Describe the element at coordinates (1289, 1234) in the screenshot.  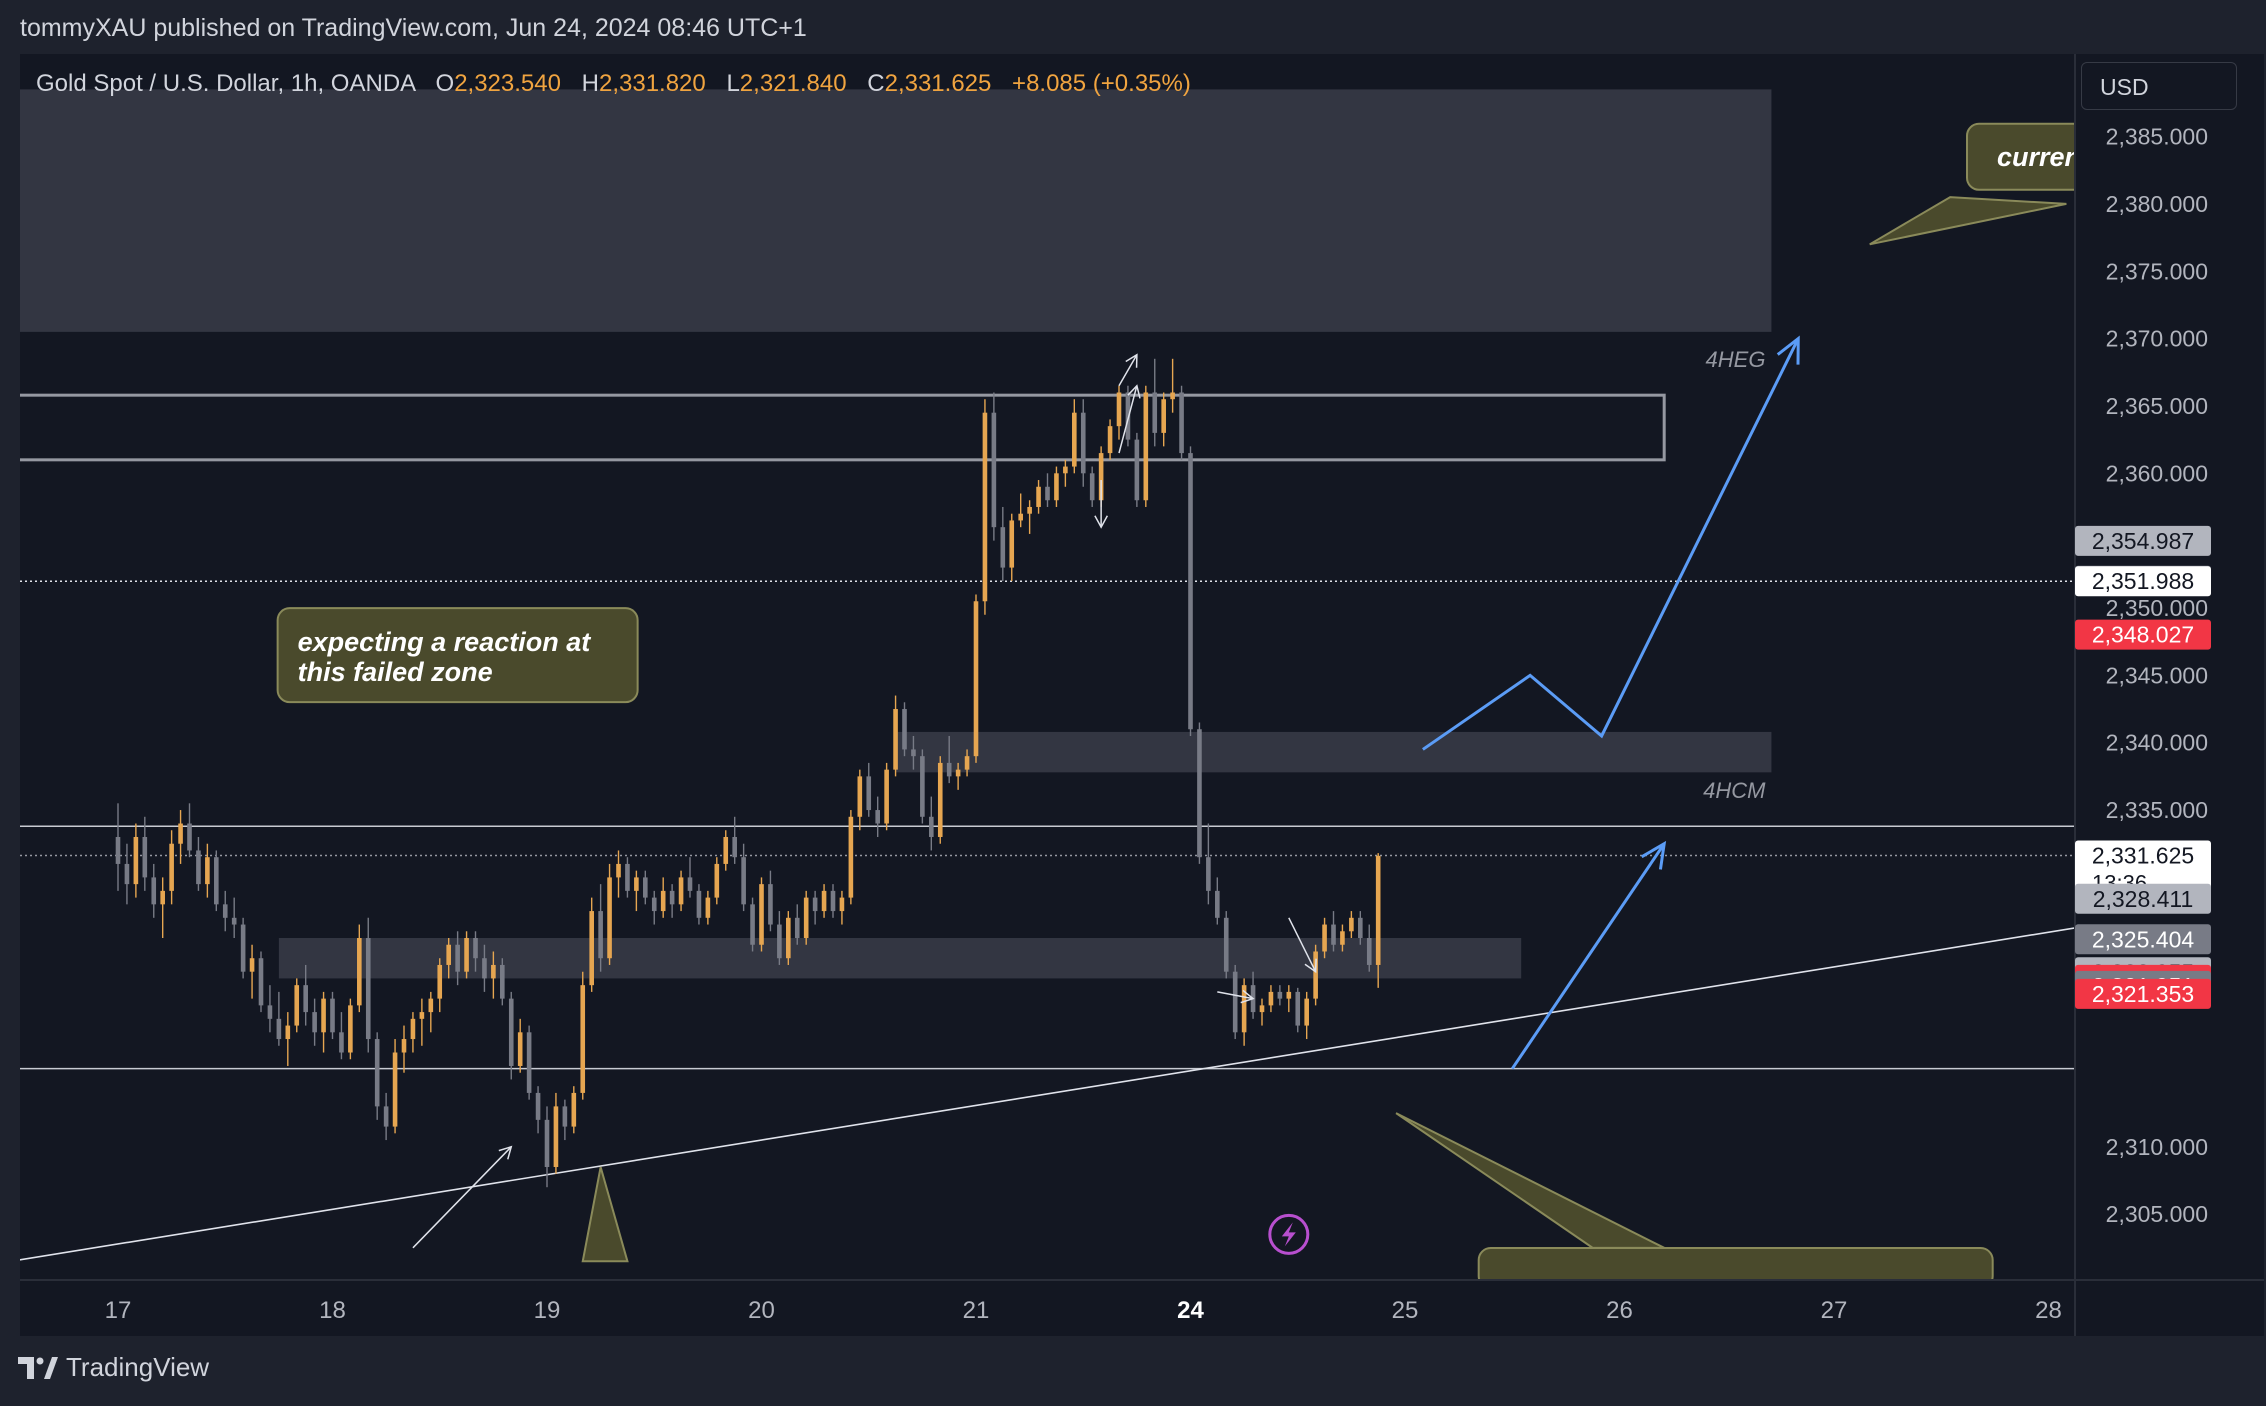
I see `lightning-icon` at that location.